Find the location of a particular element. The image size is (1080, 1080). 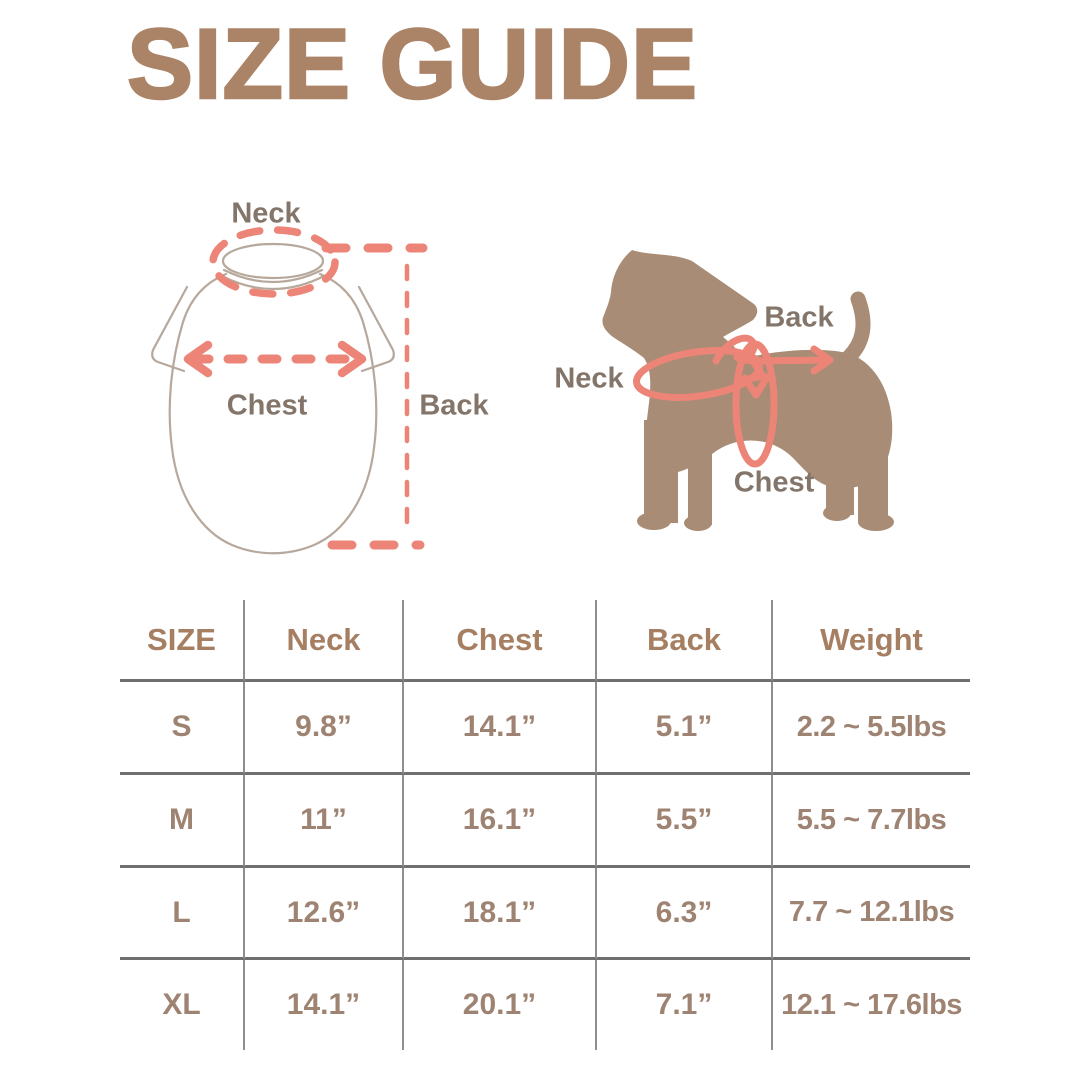

dog-rear-leg-far is located at coordinates (840, 477).